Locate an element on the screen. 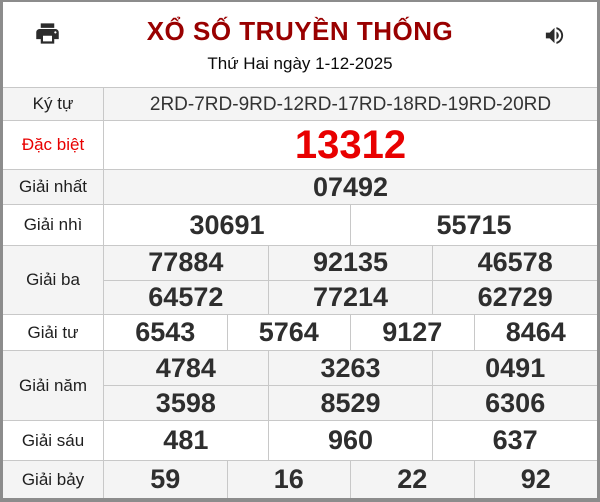 Image resolution: width=600 pixels, height=502 pixels. result-number: 92 is located at coordinates (535, 479).